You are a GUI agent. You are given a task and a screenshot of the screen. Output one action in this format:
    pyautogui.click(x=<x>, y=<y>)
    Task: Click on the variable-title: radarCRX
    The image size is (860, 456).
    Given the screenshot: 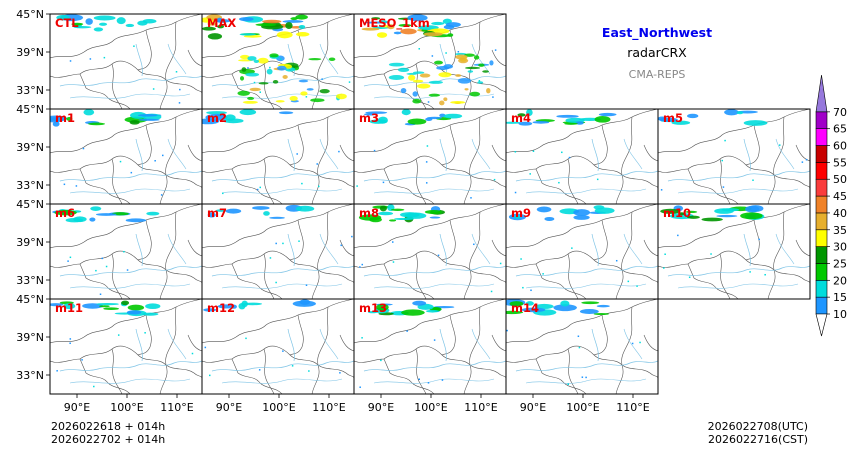 What is the action you would take?
    pyautogui.click(x=657, y=52)
    